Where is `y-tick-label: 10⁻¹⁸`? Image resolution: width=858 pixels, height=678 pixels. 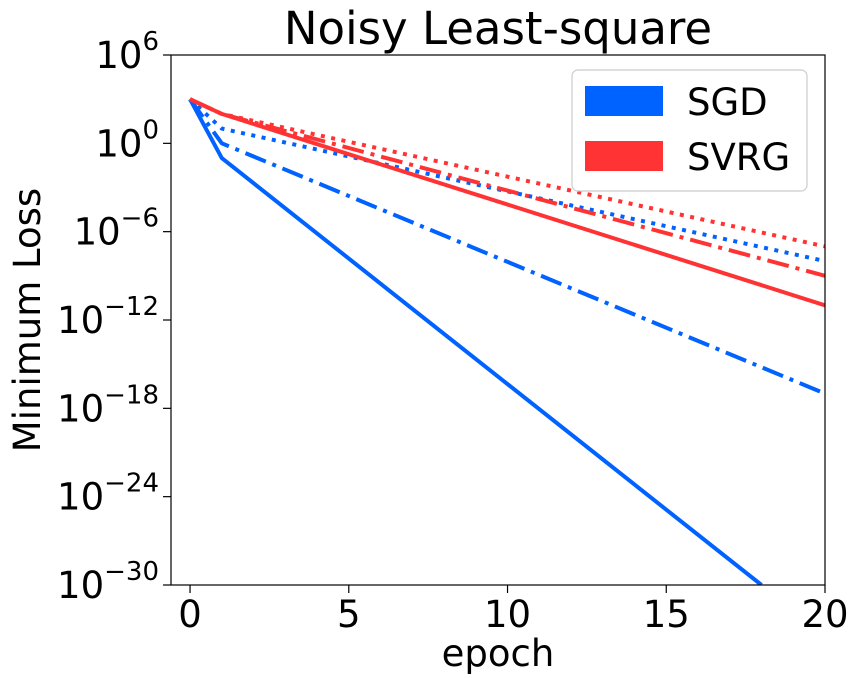 y-tick-label: 10⁻¹⁸ is located at coordinates (108, 405).